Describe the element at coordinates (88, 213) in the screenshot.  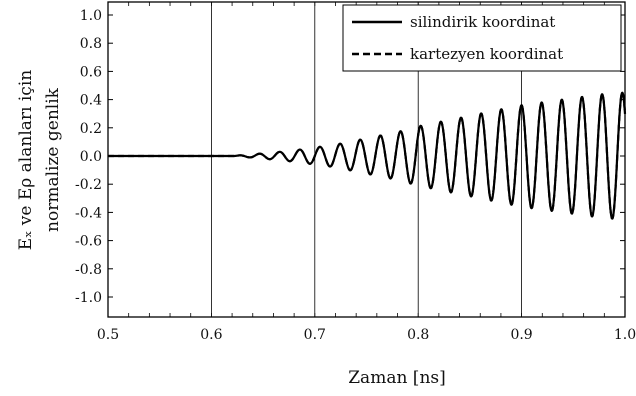
I see `y-tick-label: -0.4` at that location.